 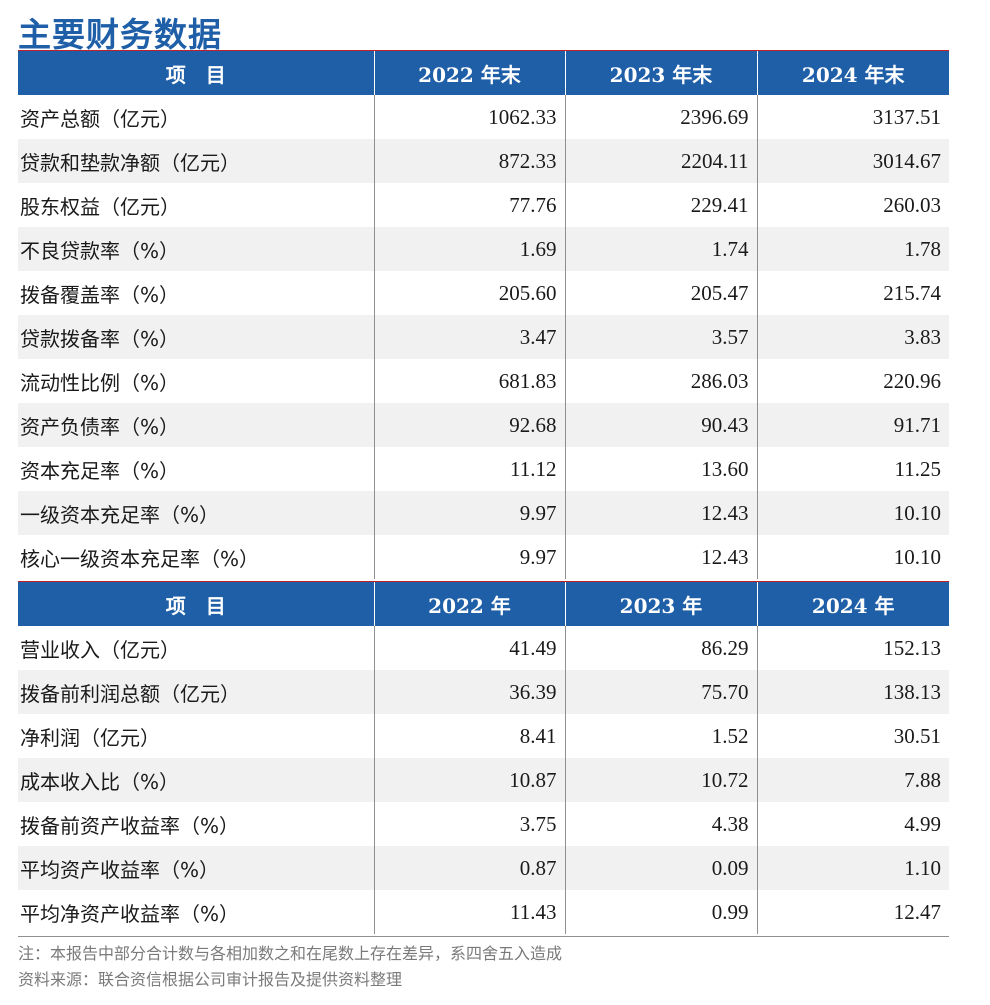 I want to click on row-label: 成本收入比（%）, so click(x=196, y=780).